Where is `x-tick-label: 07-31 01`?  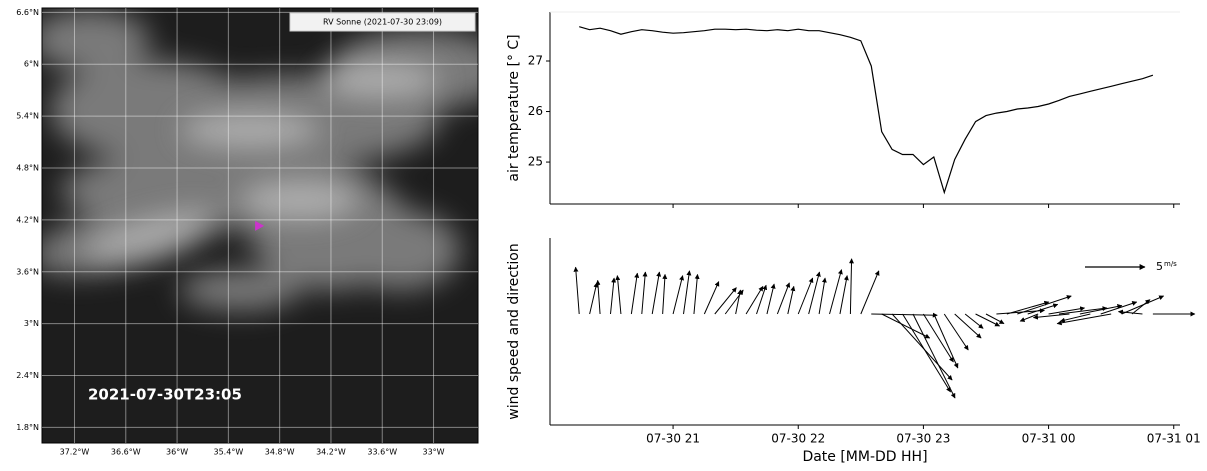
x-tick-label: 07-31 01 is located at coordinates (1174, 439).